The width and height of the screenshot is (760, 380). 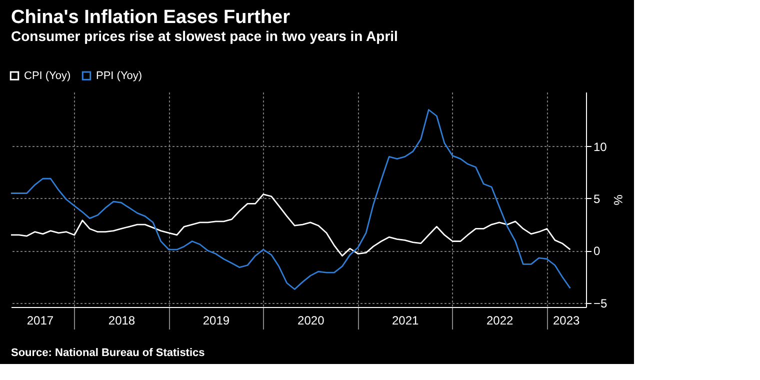 What do you see at coordinates (618, 200) in the screenshot?
I see `y-axis-title: %` at bounding box center [618, 200].